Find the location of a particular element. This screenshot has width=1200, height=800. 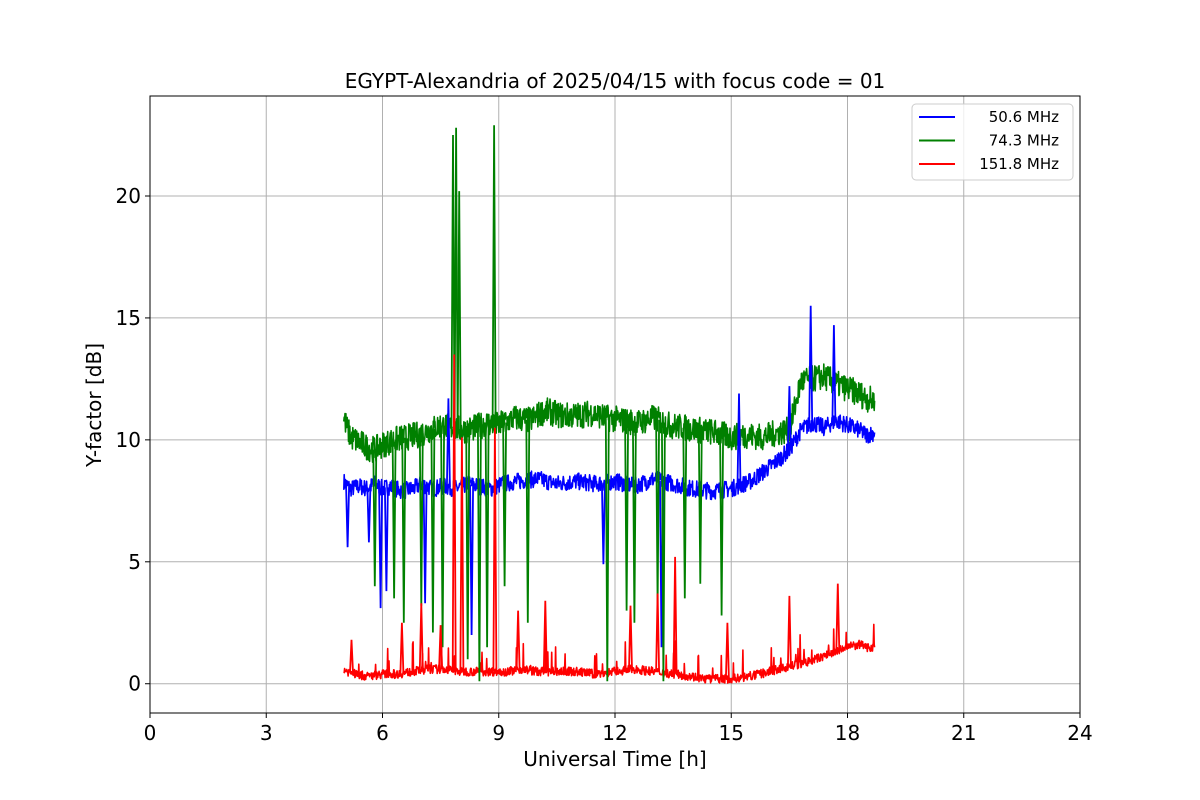

y-tick-label: 5 is located at coordinates (134, 562).